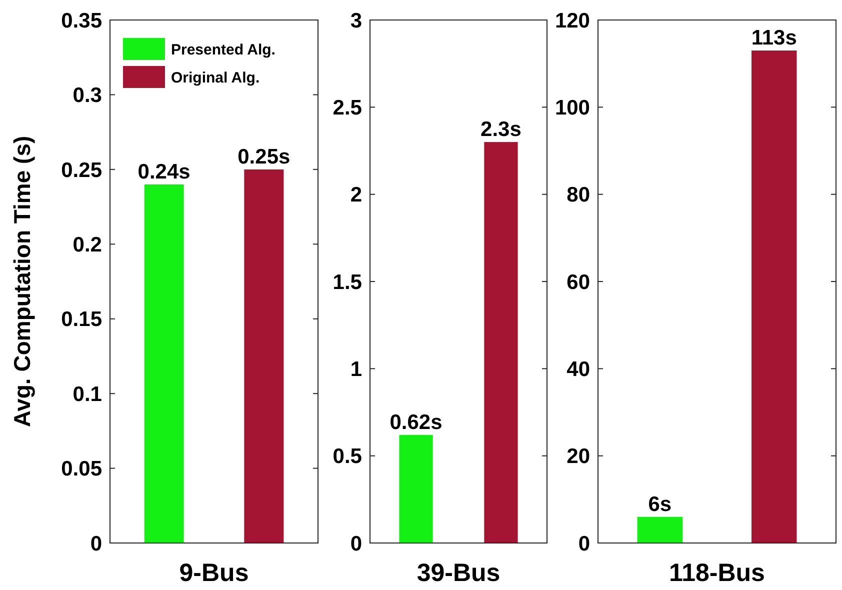 The width and height of the screenshot is (842, 590). Describe the element at coordinates (87, 394) in the screenshot. I see `y-tick-label: 0.1` at that location.